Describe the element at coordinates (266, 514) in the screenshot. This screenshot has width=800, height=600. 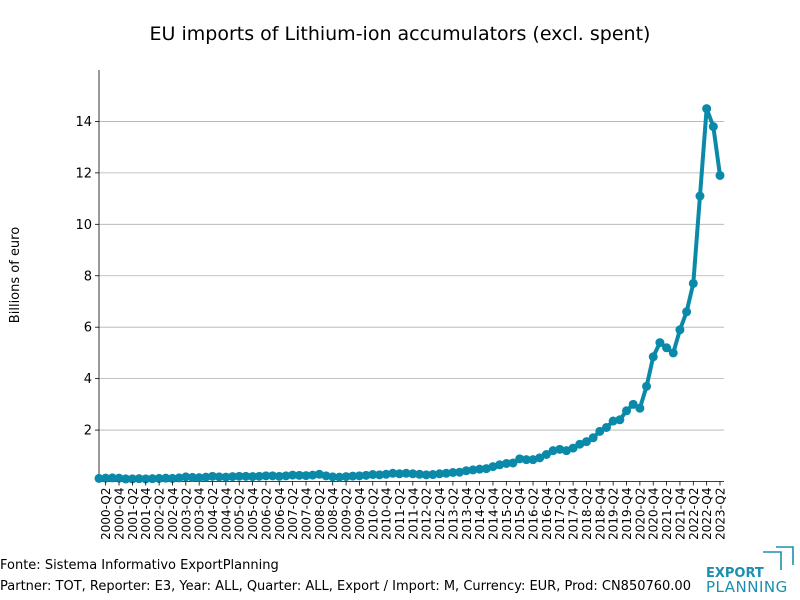
I see `x-tick-label: 2006-Q2` at that location.